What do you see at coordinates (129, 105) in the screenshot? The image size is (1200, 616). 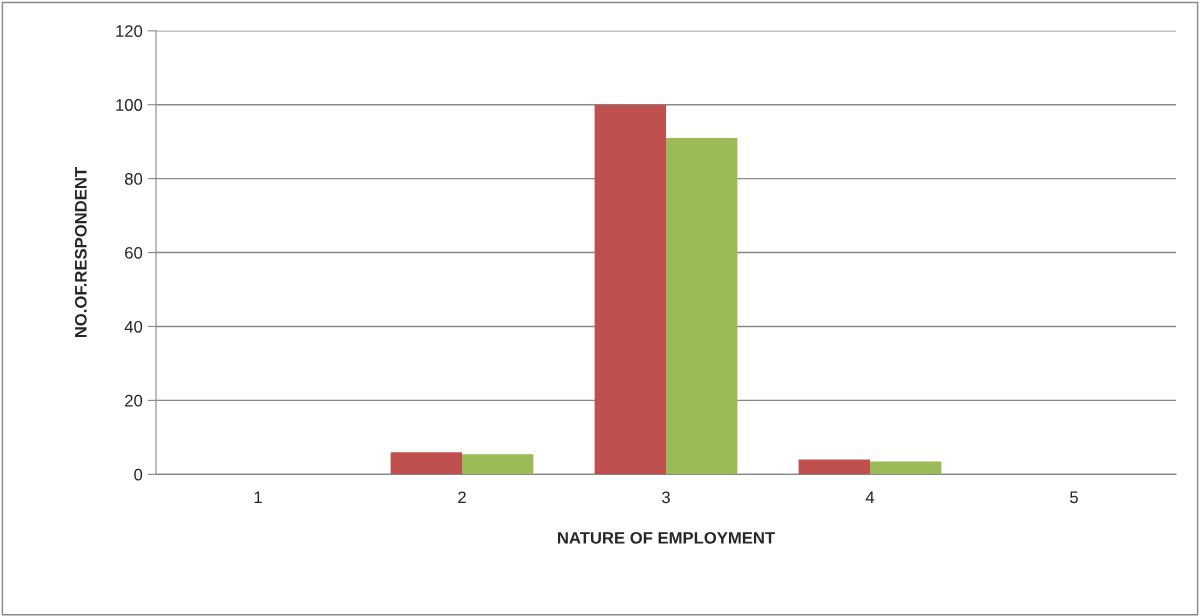 I see `y-tick-label: 100` at bounding box center [129, 105].